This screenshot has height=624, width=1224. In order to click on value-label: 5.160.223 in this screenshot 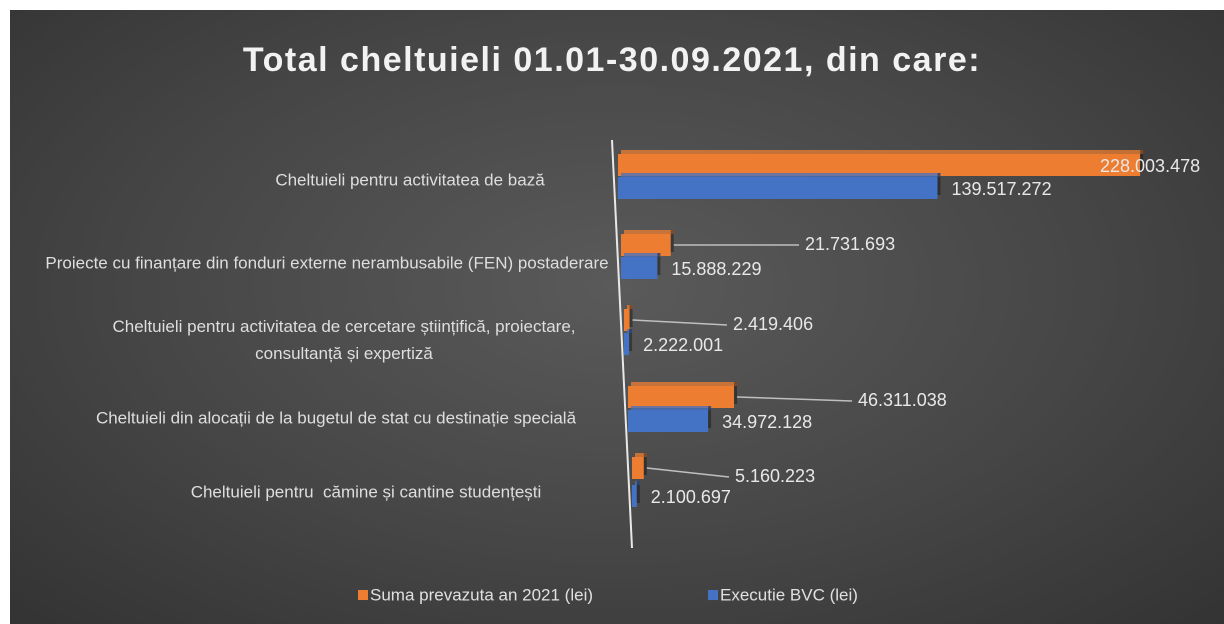, I will do `click(775, 476)`.